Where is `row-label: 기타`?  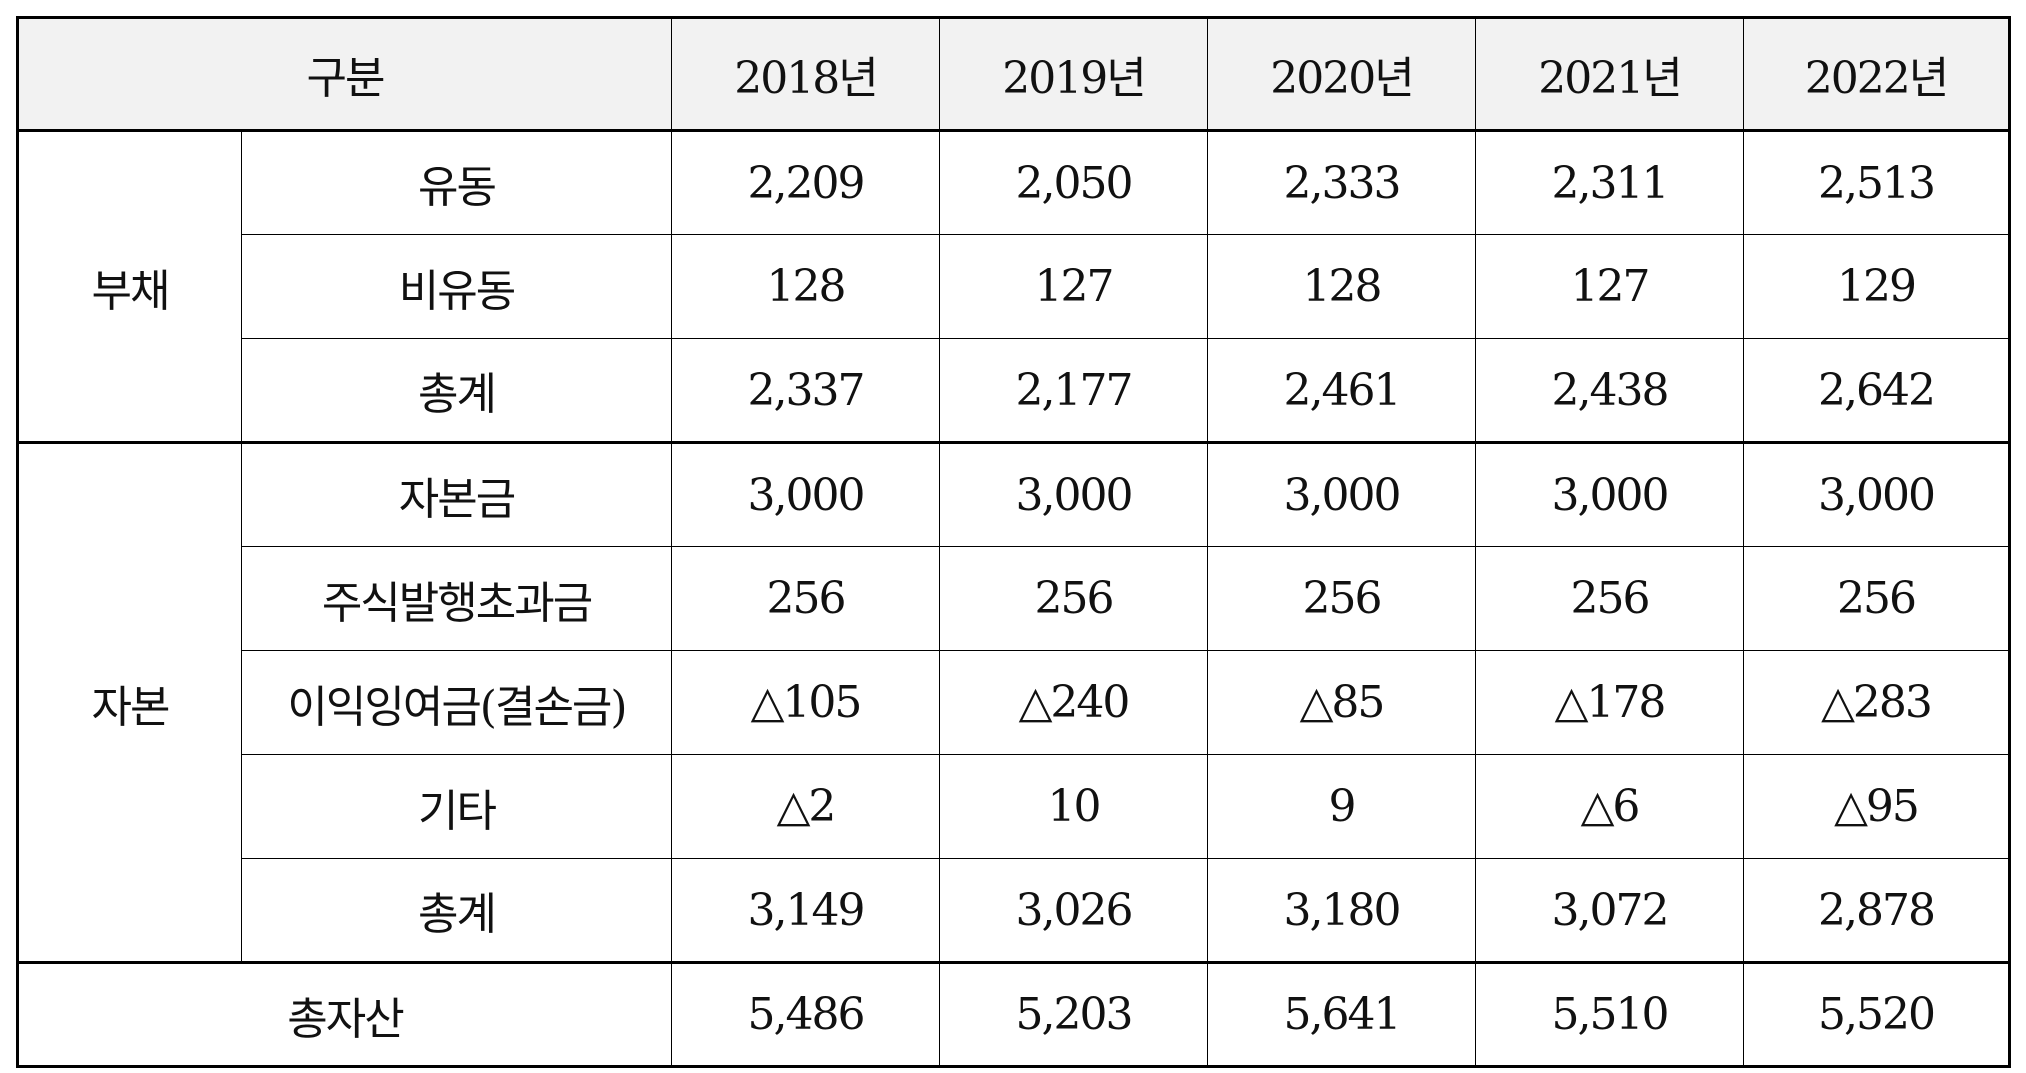
row-label: 기타 is located at coordinates (456, 806).